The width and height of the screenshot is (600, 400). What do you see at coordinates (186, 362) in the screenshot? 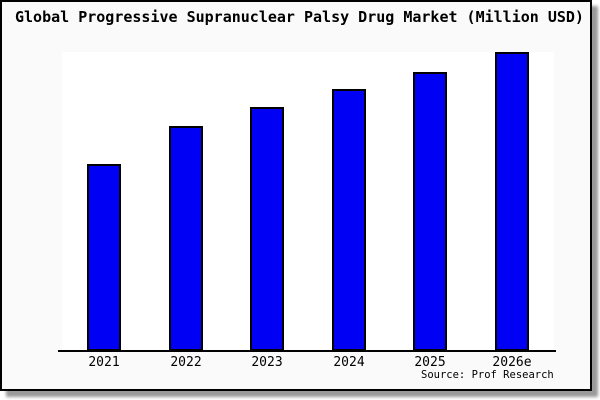
I see `x-tick-label-2022: 2022` at bounding box center [186, 362].